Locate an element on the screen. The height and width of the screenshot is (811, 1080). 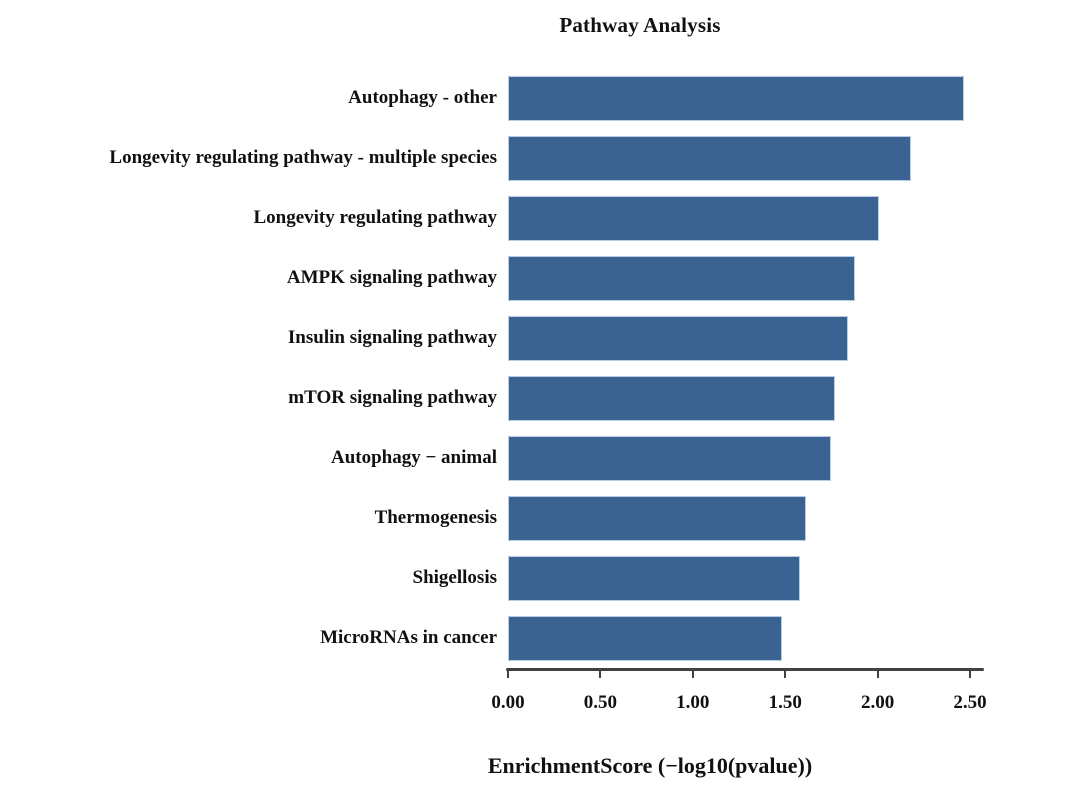
bar-row: Insulin signaling pathway is located at coordinates (540, 338).